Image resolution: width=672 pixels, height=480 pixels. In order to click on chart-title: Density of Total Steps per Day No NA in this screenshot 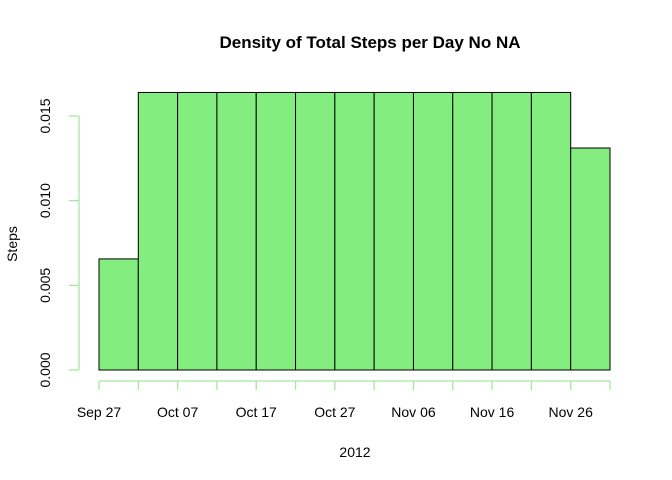, I will do `click(369, 42)`.